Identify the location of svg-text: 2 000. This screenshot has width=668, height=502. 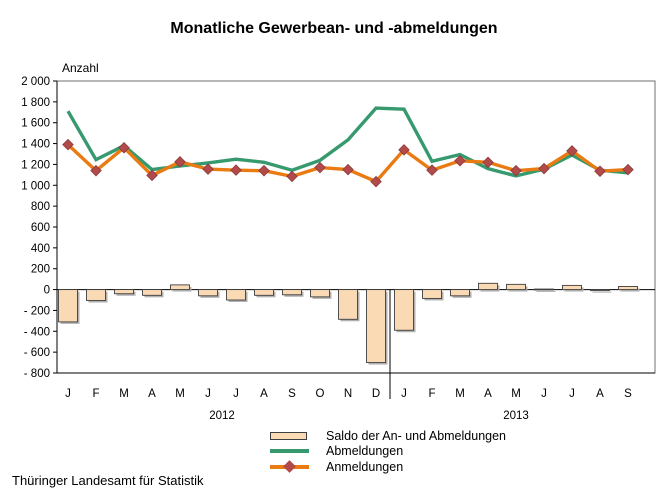
(35, 82).